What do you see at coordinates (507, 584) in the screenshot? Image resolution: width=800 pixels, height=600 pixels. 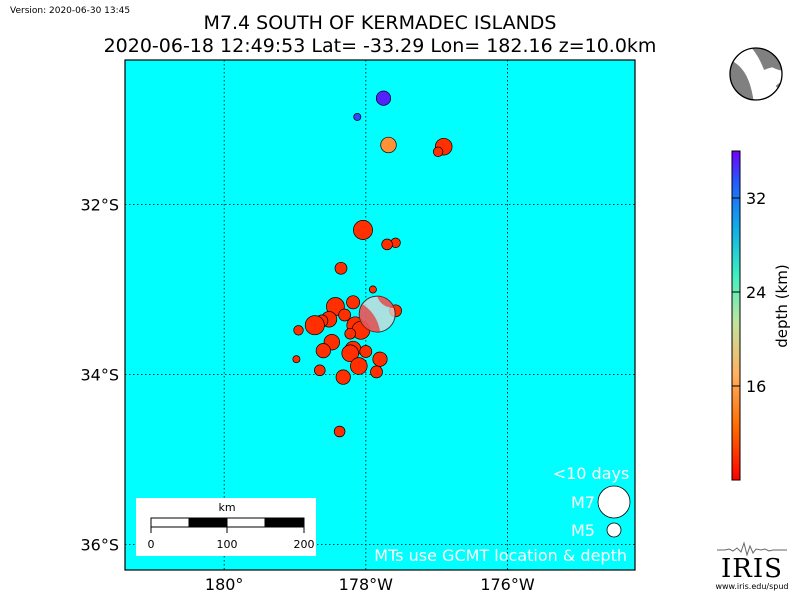 I see `lon-tick-label: 176°W` at bounding box center [507, 584].